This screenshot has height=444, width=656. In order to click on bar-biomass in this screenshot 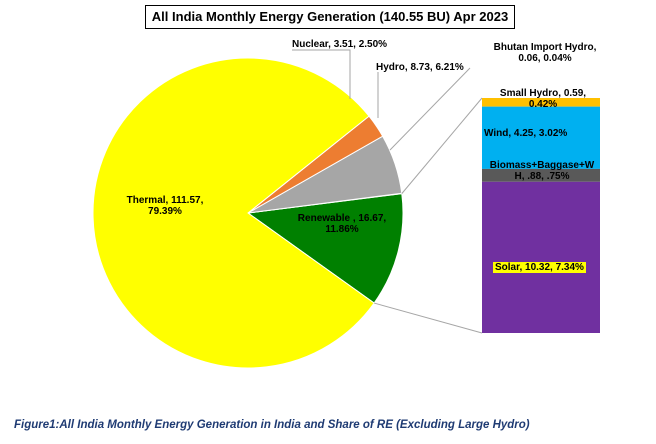, I will do `click(541, 175)`.